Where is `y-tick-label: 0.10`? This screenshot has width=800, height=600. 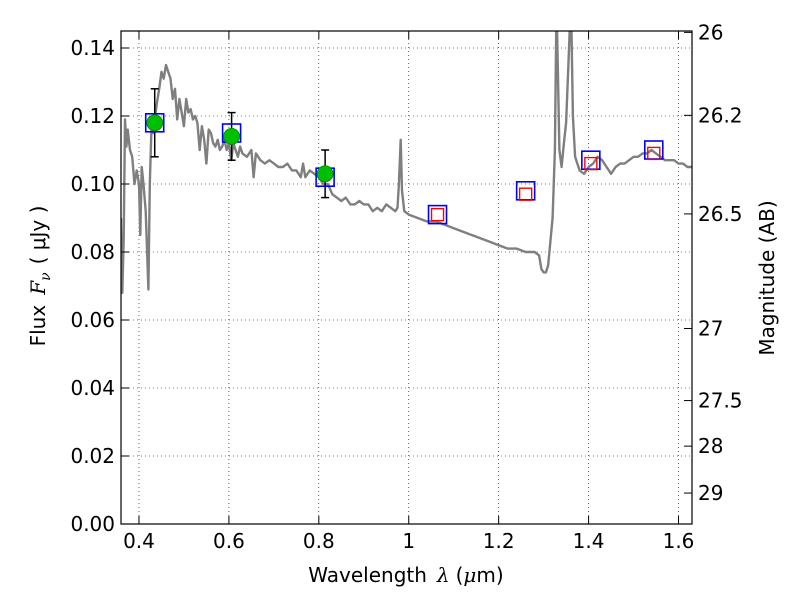 y-tick-label: 0.10 is located at coordinates (92, 184).